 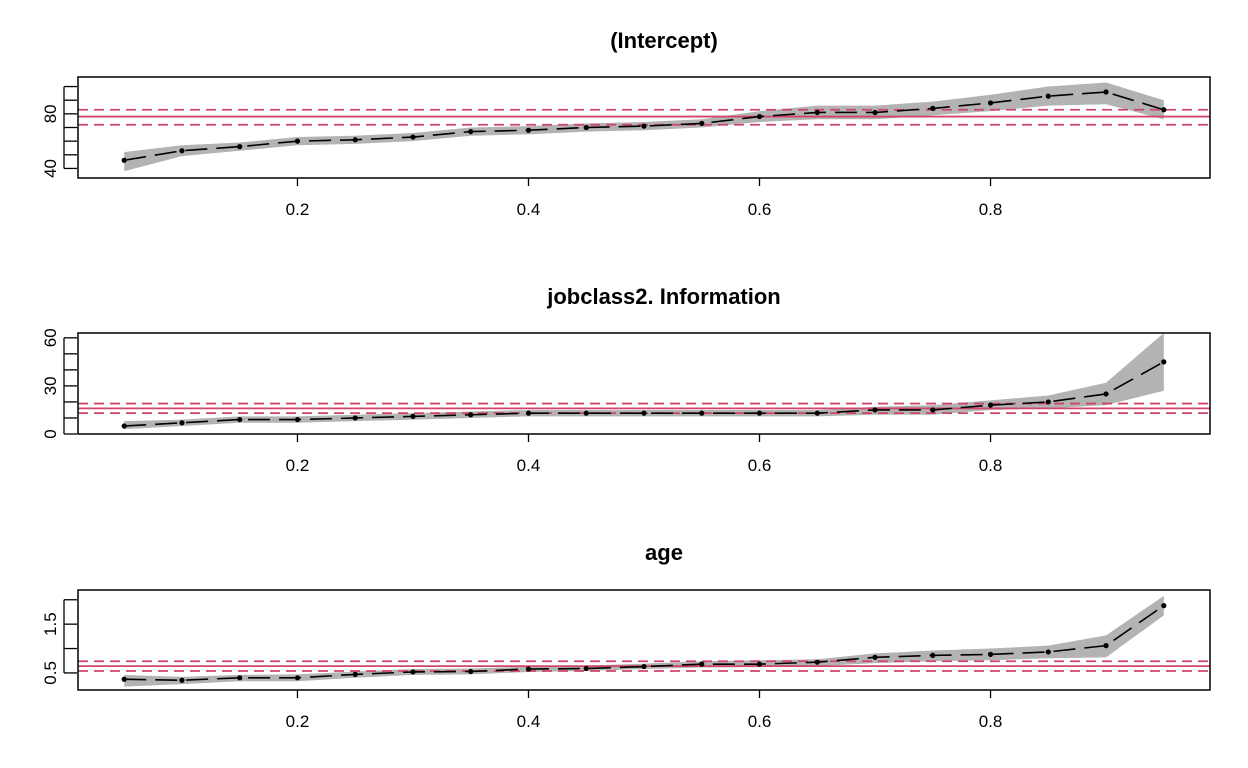 What do you see at coordinates (50, 673) in the screenshot?
I see `y-tick-label: 0.5` at bounding box center [50, 673].